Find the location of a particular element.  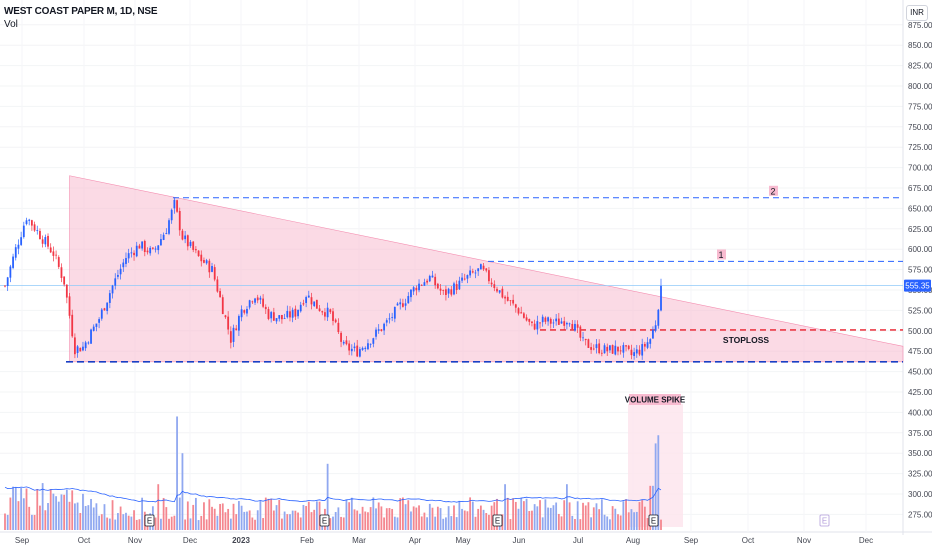

target-2-label-bg is located at coordinates (773, 190).